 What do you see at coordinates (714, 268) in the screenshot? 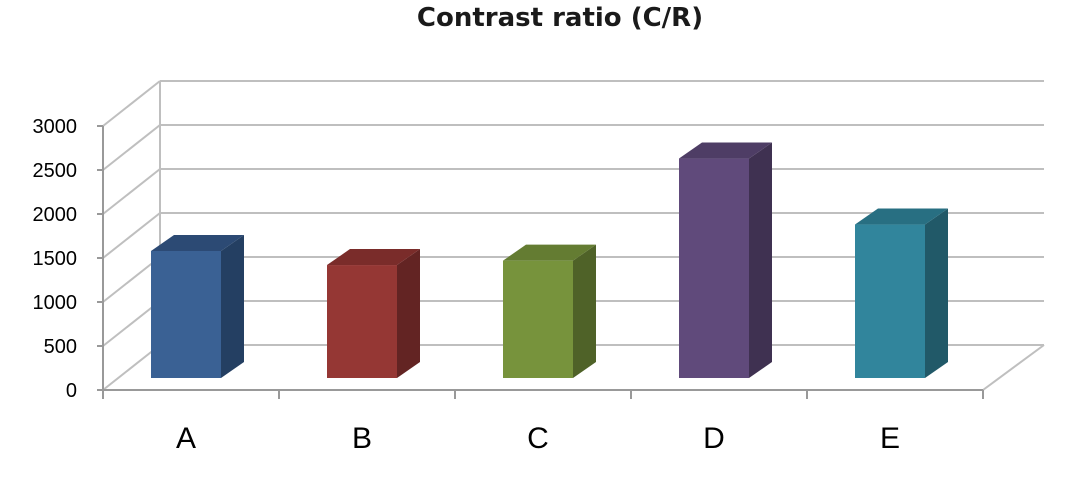
I see `bar-d` at bounding box center [714, 268].